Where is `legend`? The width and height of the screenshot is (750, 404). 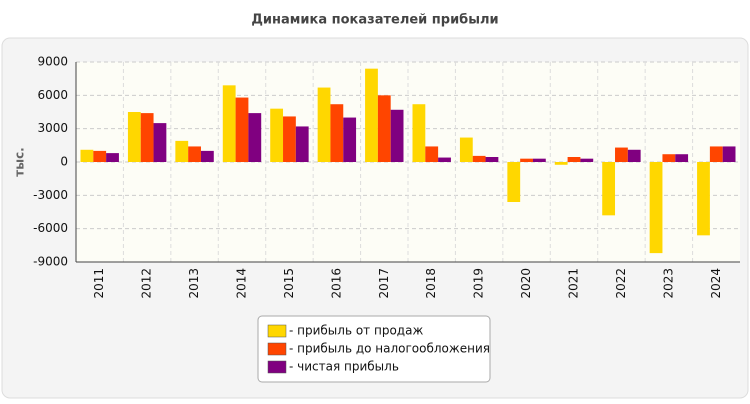
legend is located at coordinates (374, 349).